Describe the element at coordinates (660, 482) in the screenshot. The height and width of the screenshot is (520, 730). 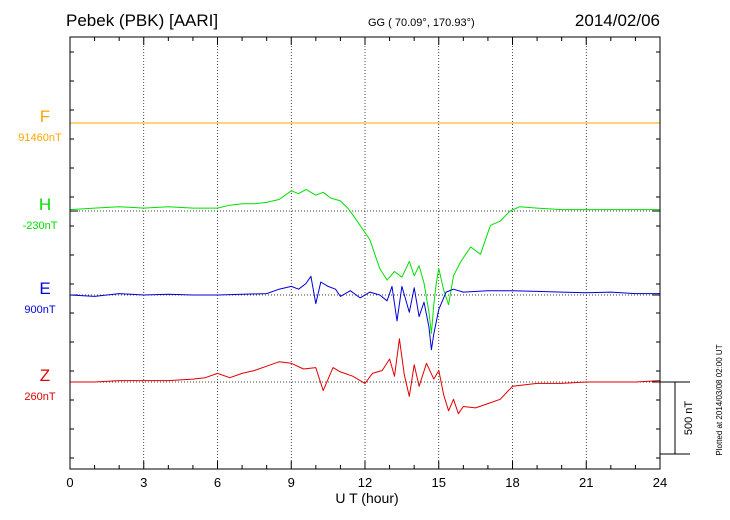
I see `x-tick-label: 24` at that location.